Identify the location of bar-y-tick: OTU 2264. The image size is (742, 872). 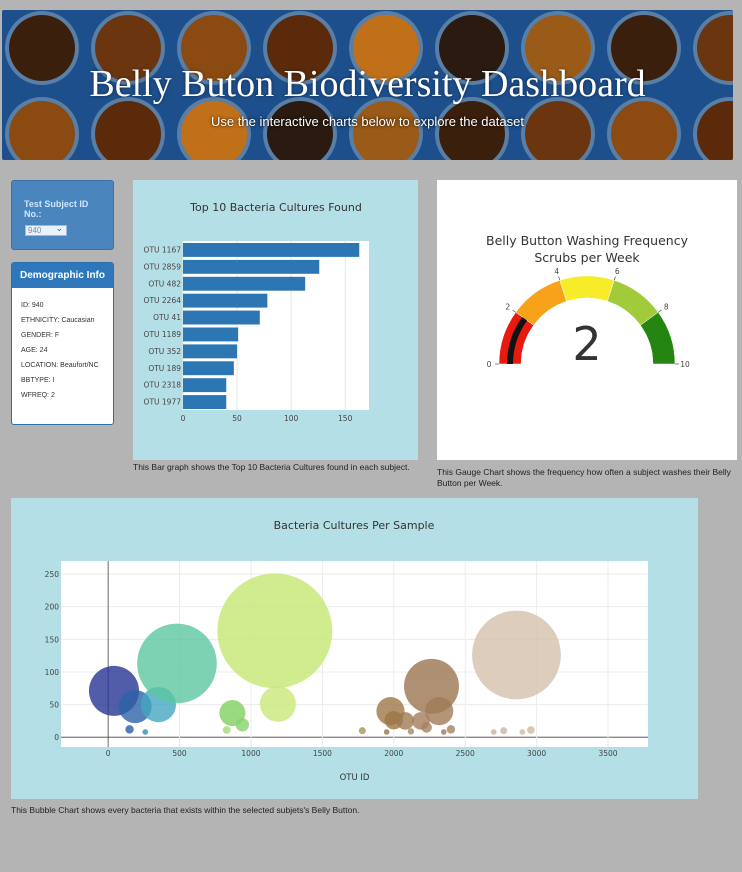
(163, 300).